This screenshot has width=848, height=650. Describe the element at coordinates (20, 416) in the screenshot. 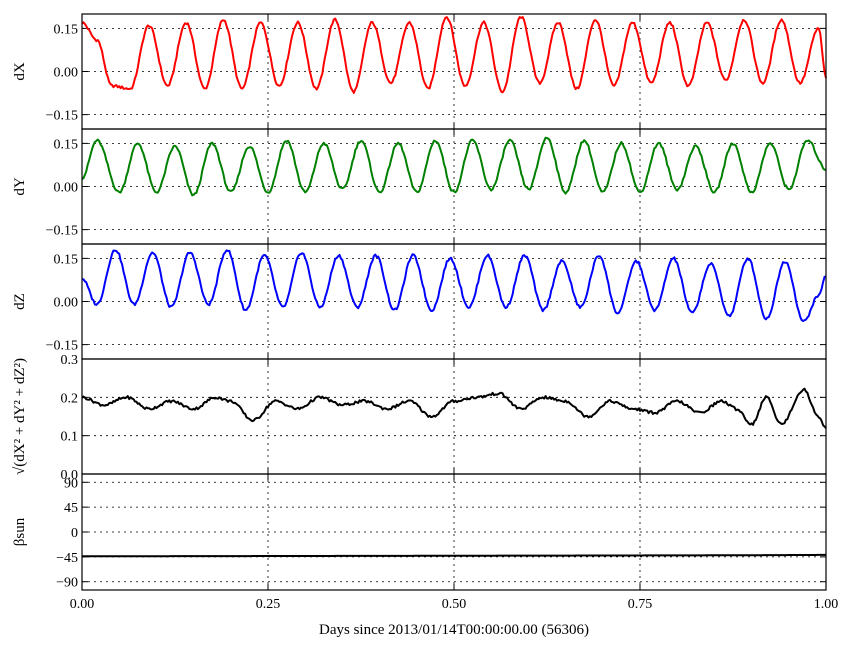

I see `y-axis-label: √(dX² + dY² + dZ²)` at that location.